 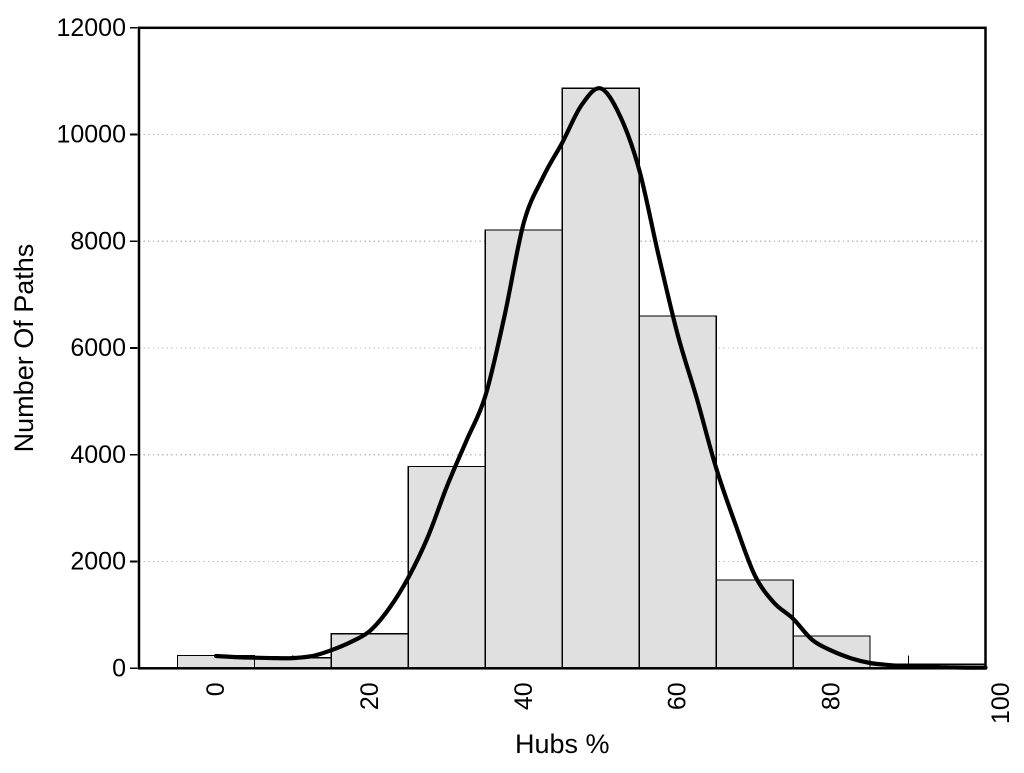 I want to click on y-tick-label: 6000, so click(x=98, y=348).